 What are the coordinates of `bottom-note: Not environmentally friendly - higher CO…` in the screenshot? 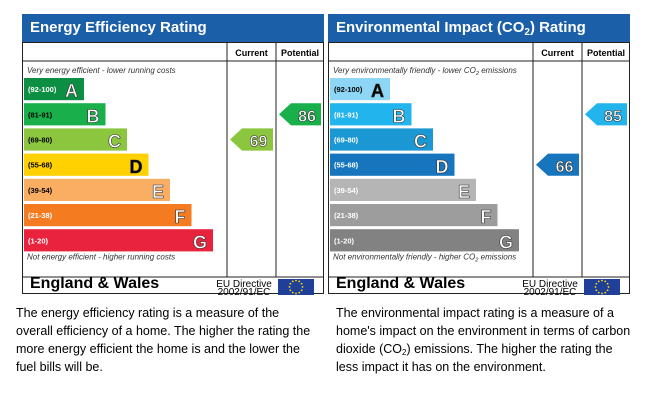 It's located at (424, 257).